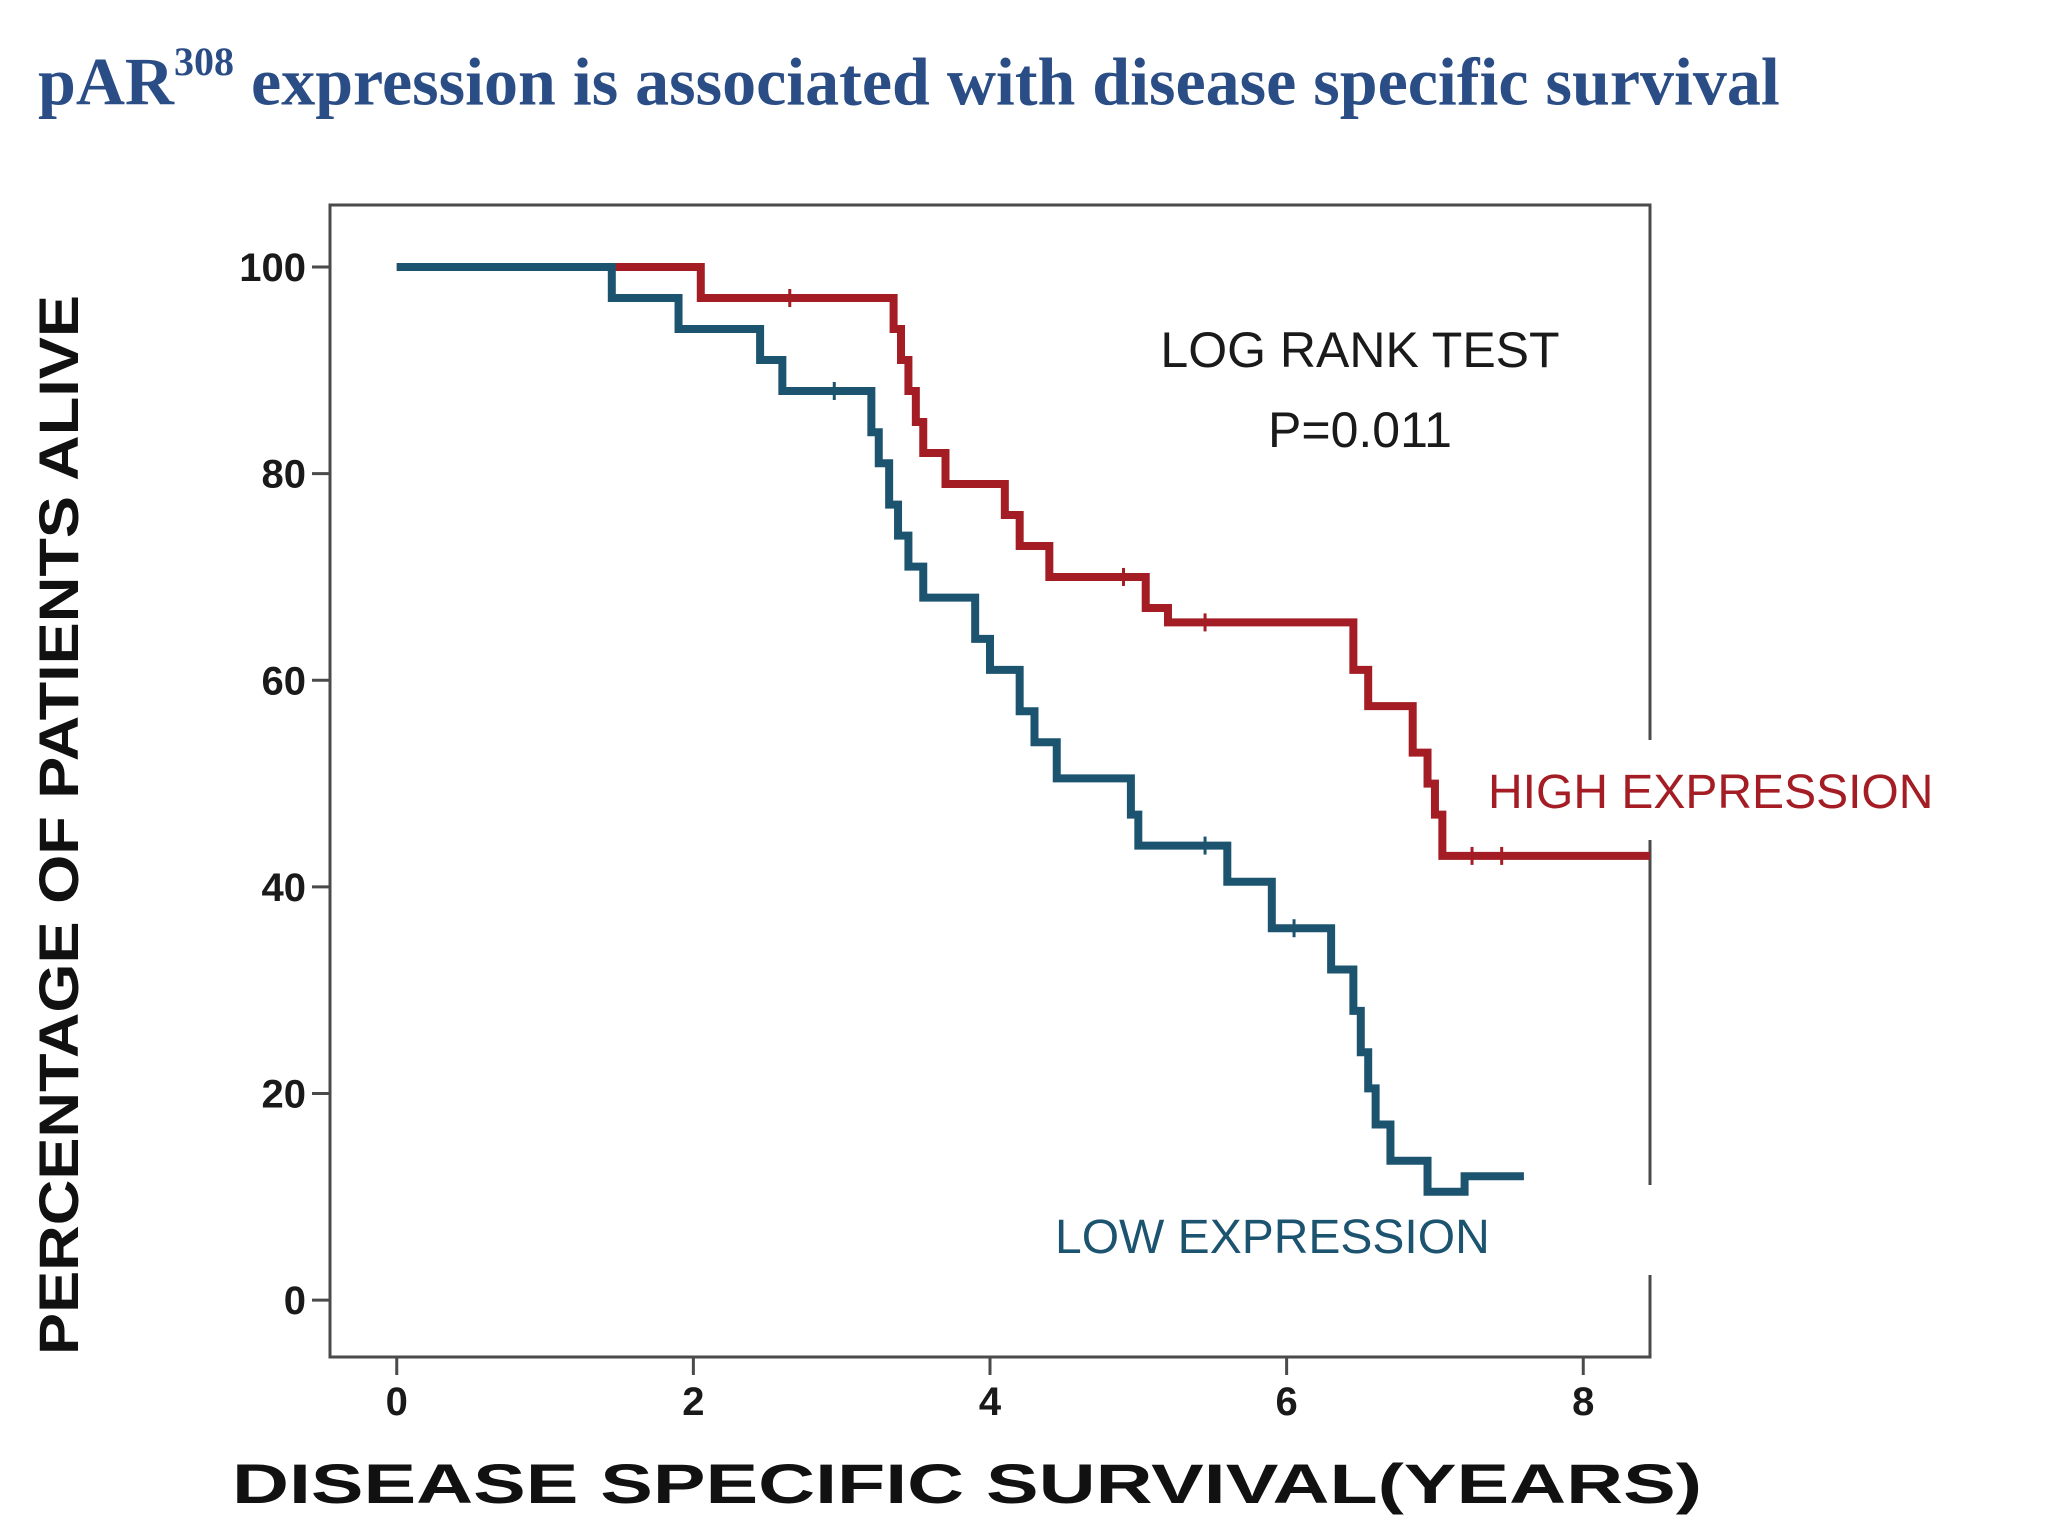 This screenshot has width=2062, height=1532. I want to click on series-label-low: LOW EXPRESSION, so click(1272, 1237).